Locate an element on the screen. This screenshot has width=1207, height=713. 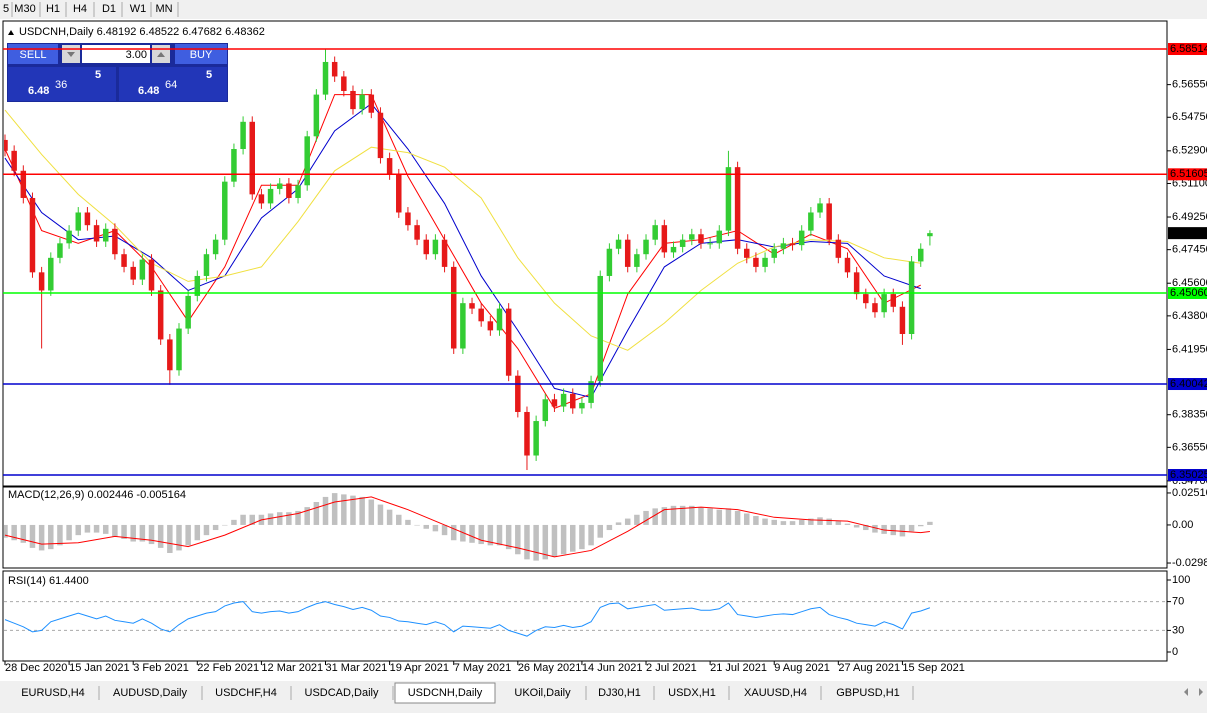
y-tick-label: 6.52900 is located at coordinates (1189, 151).